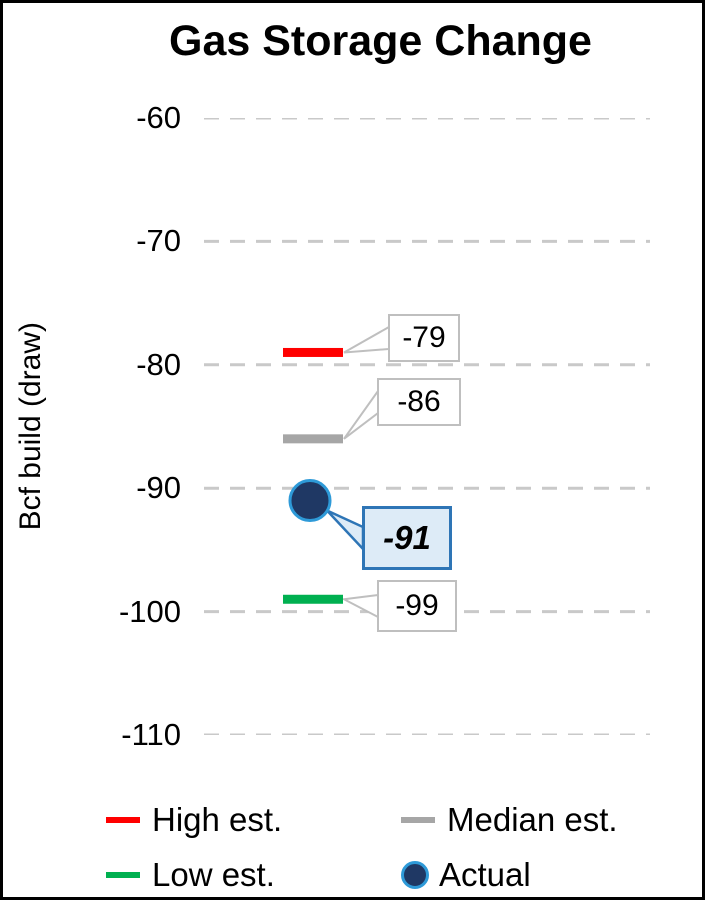  I want to click on callout-label-low-est: -99, so click(417, 606).